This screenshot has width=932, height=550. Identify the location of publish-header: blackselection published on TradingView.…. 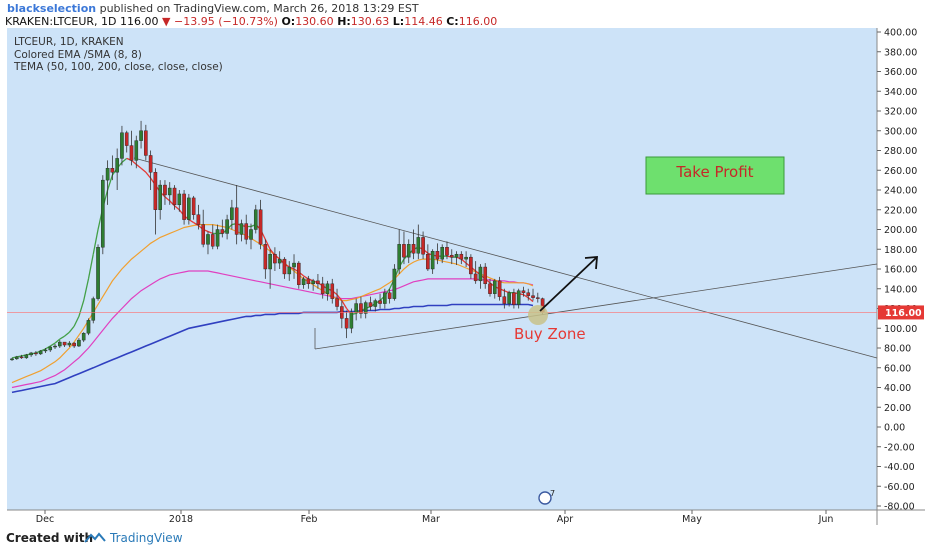
(466, 15).